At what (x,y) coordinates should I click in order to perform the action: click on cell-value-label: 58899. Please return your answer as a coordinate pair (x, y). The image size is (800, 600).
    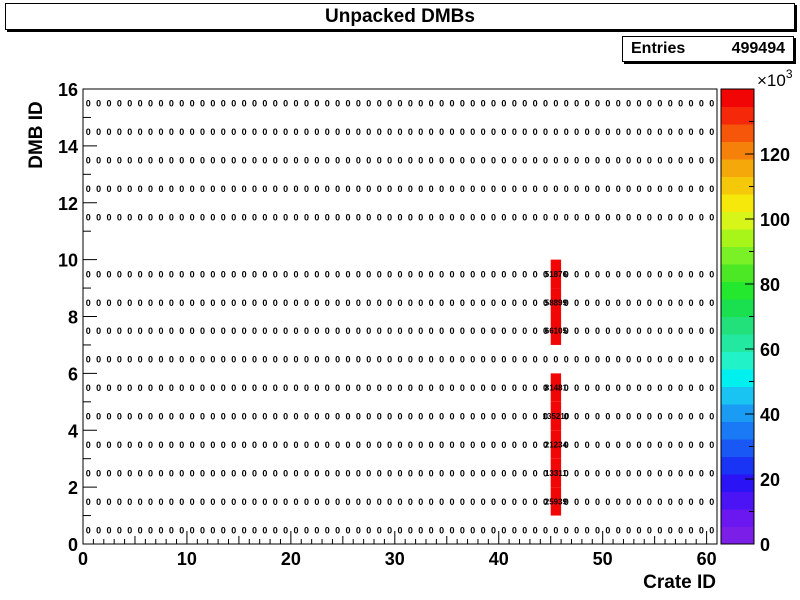
    Looking at the image, I should click on (556, 302).